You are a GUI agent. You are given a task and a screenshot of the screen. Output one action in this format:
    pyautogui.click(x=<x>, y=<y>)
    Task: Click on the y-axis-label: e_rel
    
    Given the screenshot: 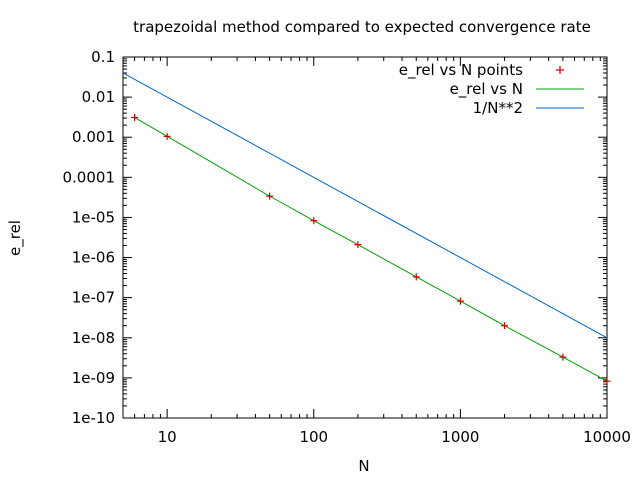 What is the action you would take?
    pyautogui.click(x=15, y=238)
    